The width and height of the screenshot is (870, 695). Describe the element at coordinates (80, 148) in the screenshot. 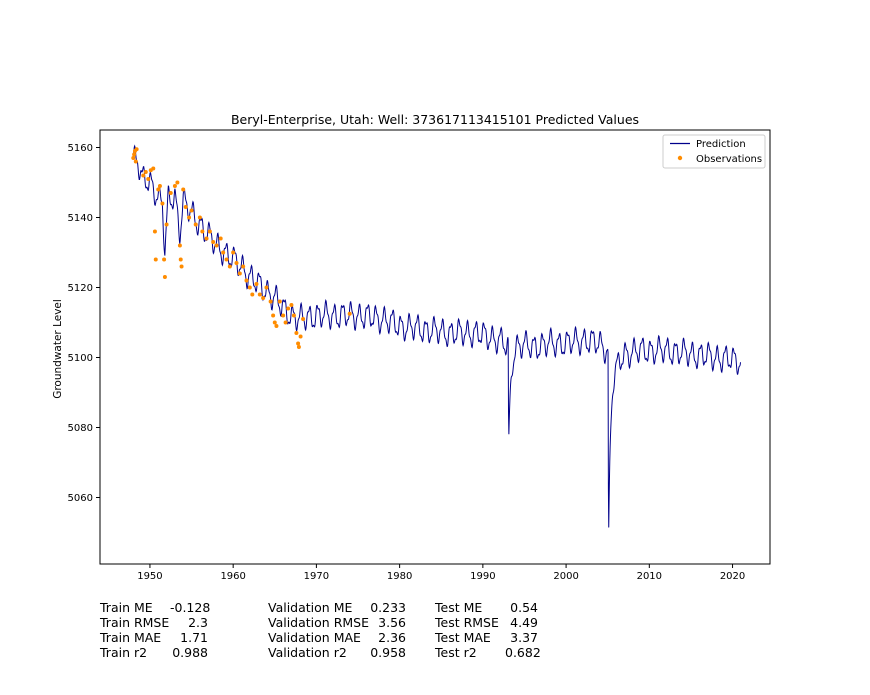

I see `y-tick-label: 5160` at that location.